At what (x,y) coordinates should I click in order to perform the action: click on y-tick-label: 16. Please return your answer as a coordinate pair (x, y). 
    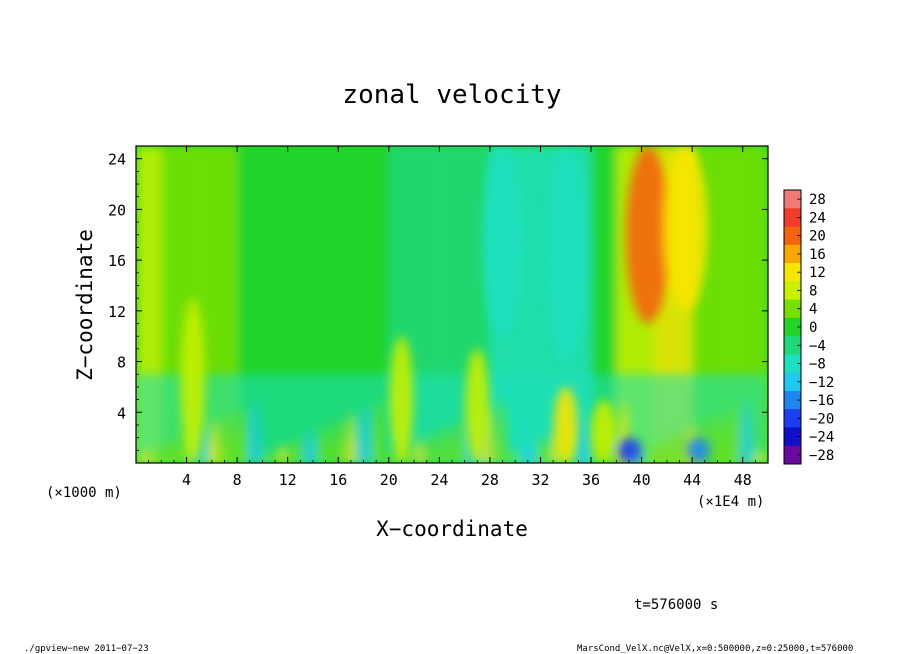
    Looking at the image, I should click on (117, 261).